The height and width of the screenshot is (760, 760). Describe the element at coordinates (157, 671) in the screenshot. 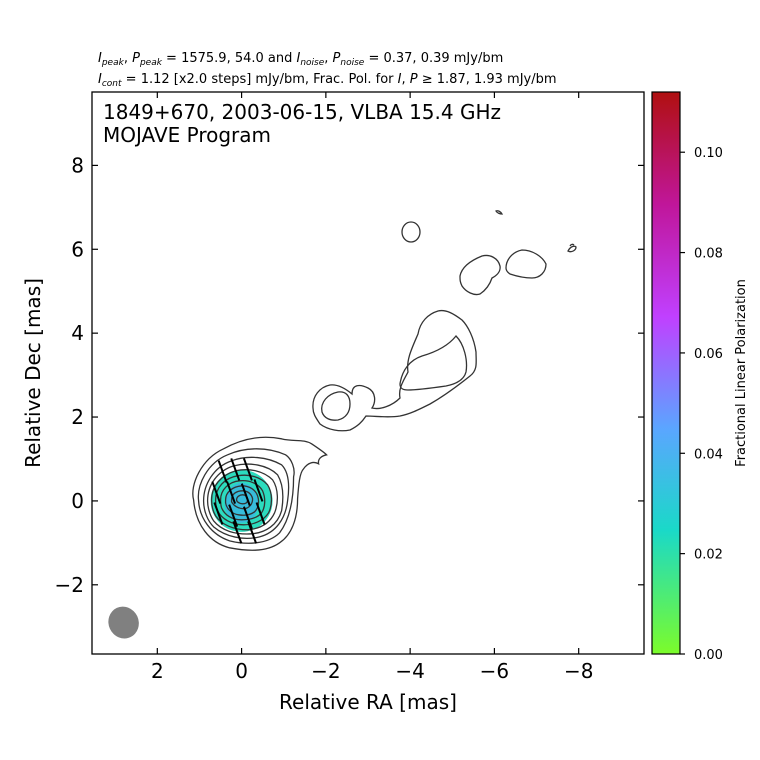

I see `x-tick-label: 2` at that location.